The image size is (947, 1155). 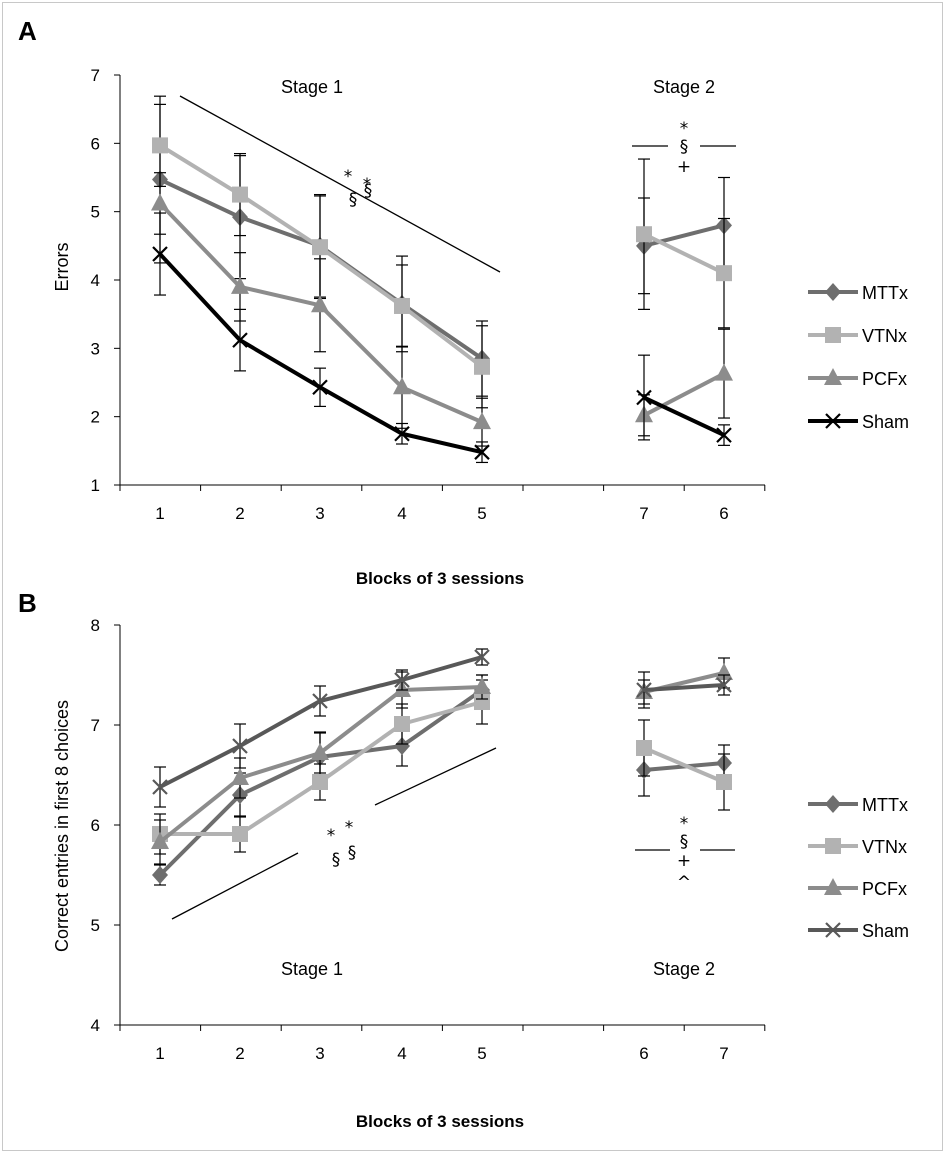 What do you see at coordinates (312, 87) in the screenshot?
I see `panel-a-stage1-label: Stage 1` at bounding box center [312, 87].